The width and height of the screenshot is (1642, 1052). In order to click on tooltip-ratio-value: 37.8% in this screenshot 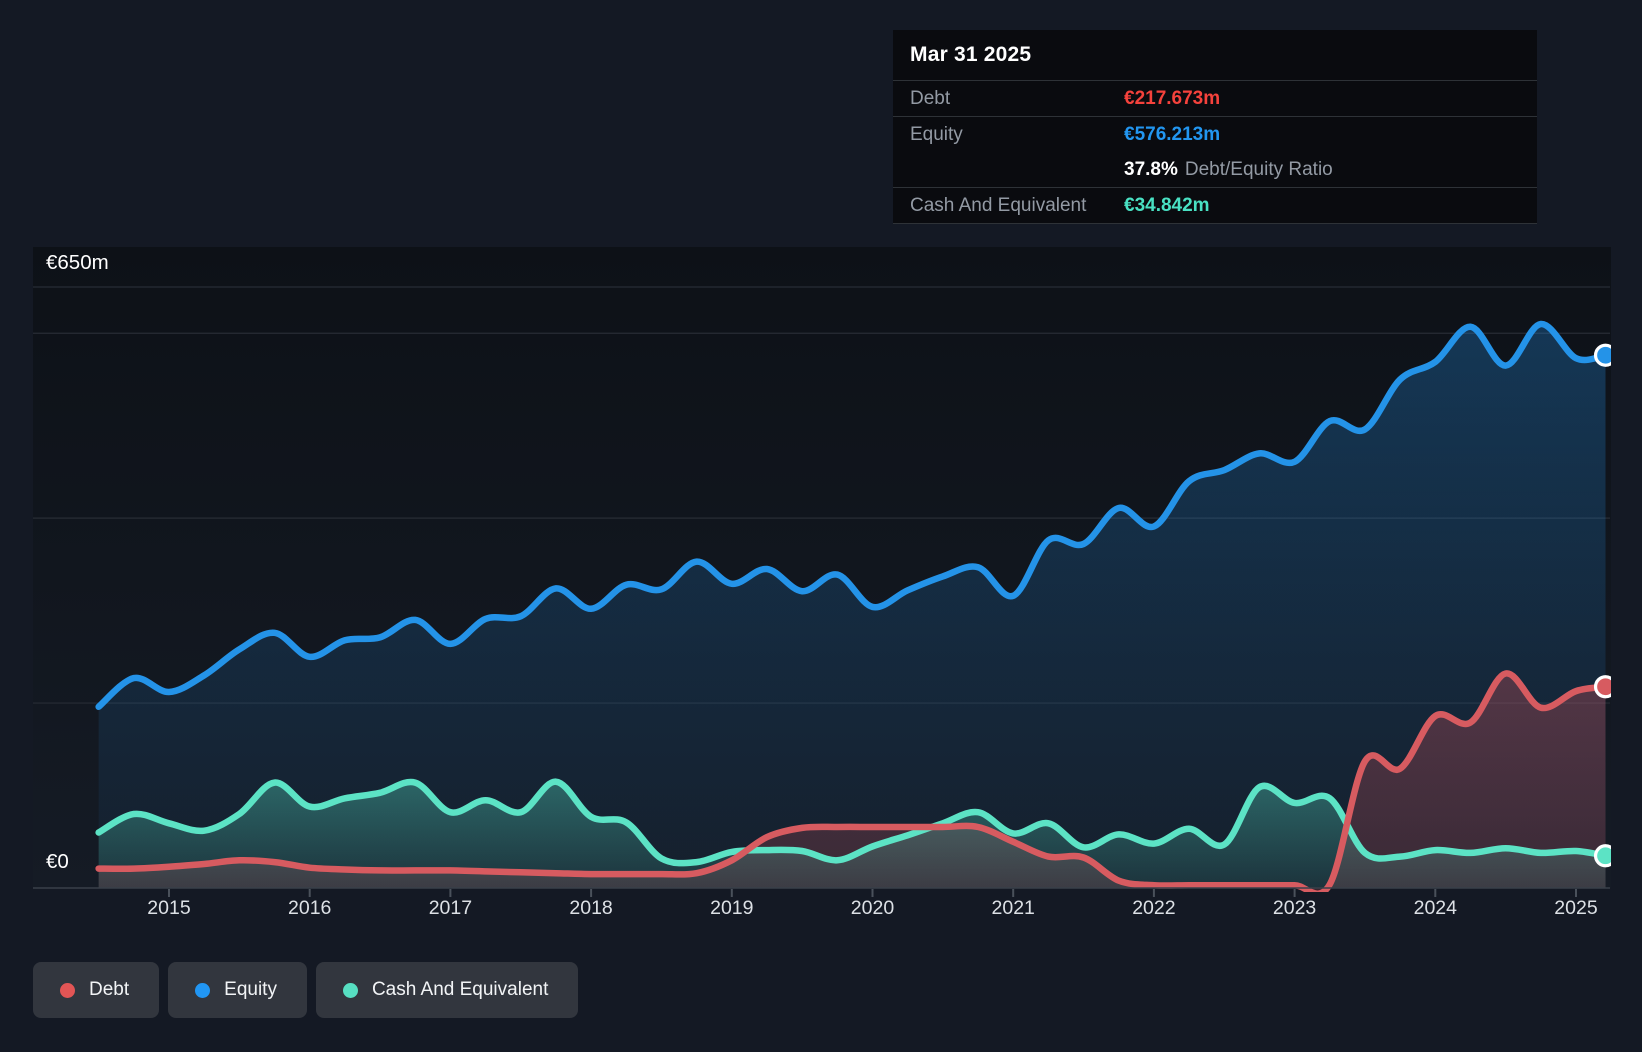, I will do `click(1151, 169)`.